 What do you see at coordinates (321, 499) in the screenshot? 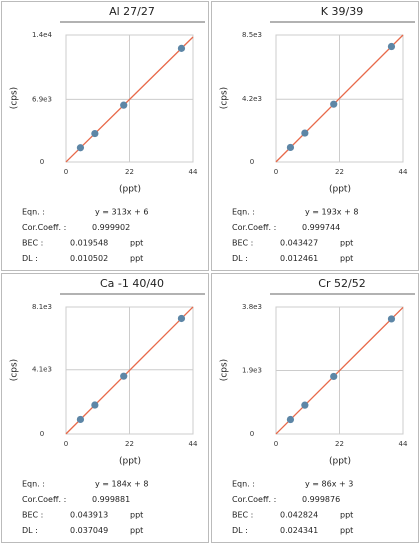
I see `stat-value: 0.999876` at bounding box center [321, 499].